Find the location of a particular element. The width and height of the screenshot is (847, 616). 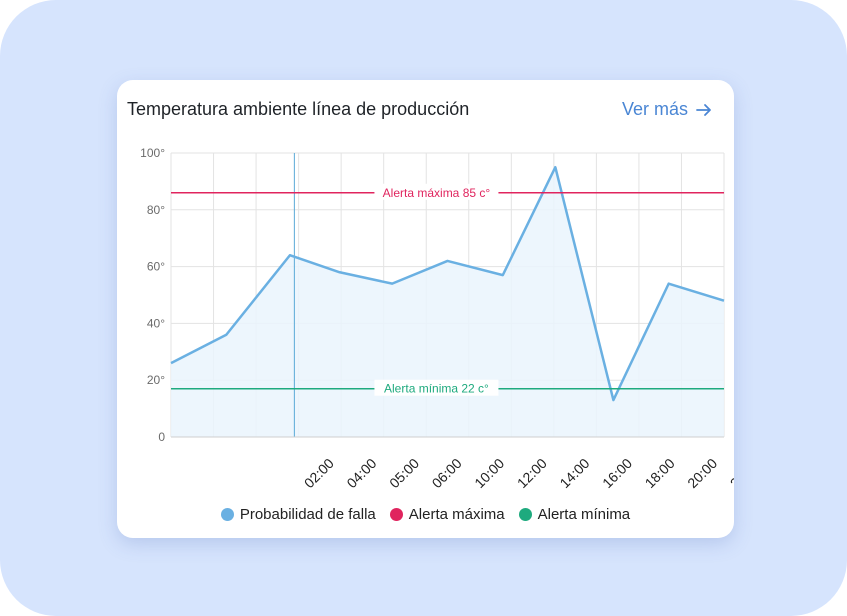

x-tick-label: 10:00 is located at coordinates (489, 473).